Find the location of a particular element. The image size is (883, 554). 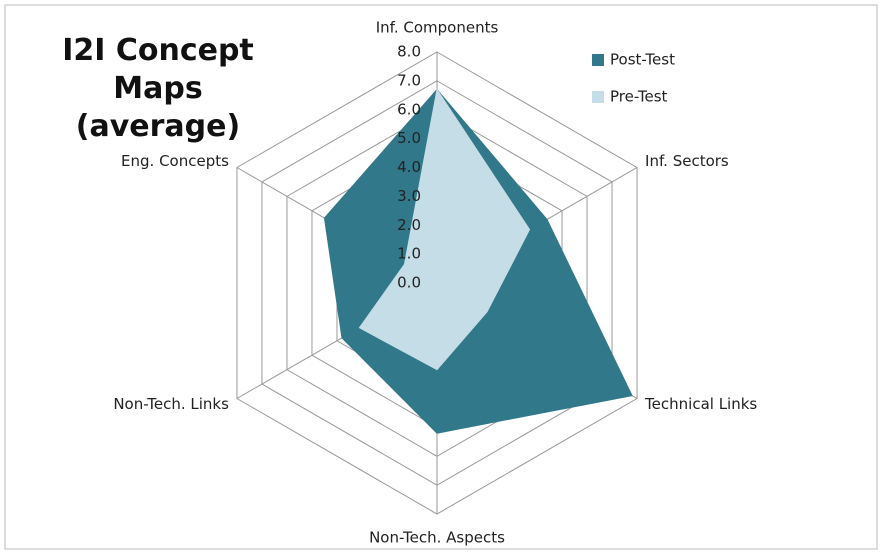

r-tick-label: 3.0 is located at coordinates (409, 196).